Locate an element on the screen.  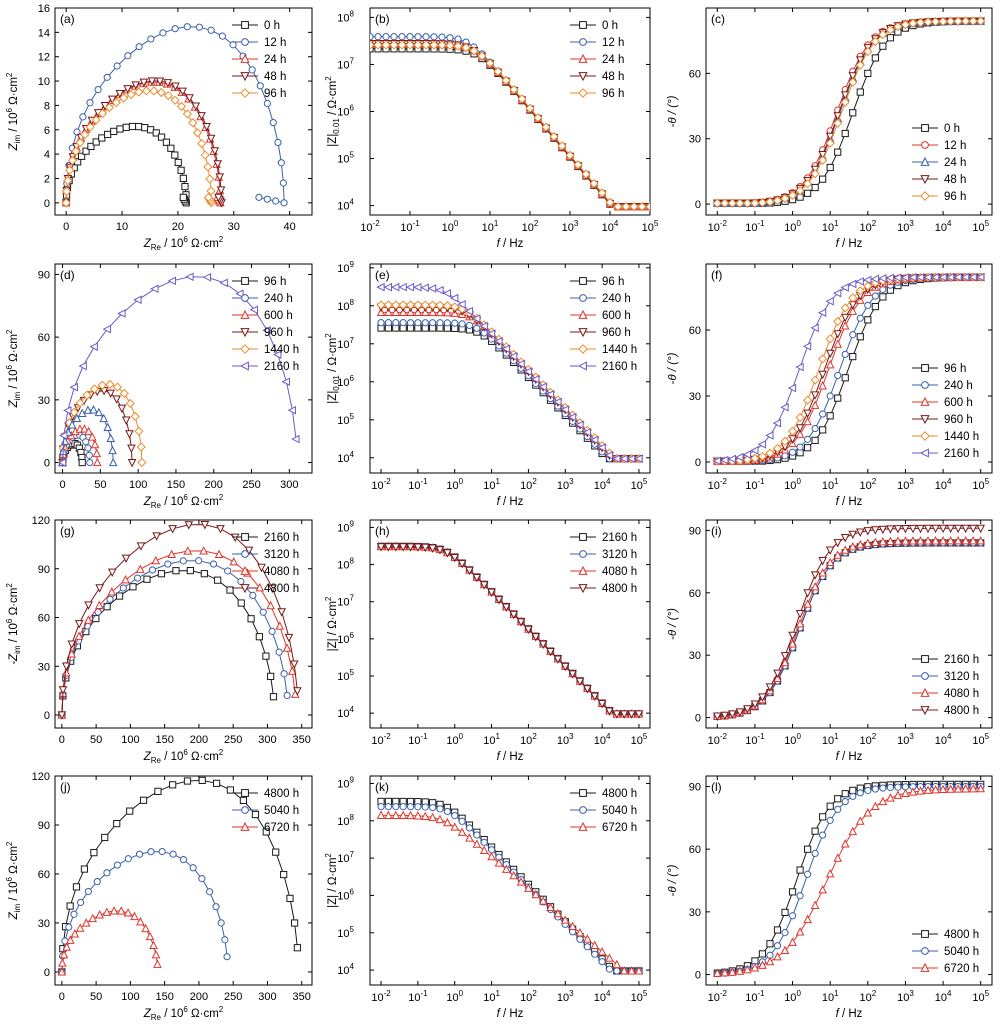
legend-item: 4800 h is located at coordinates (945, 711).